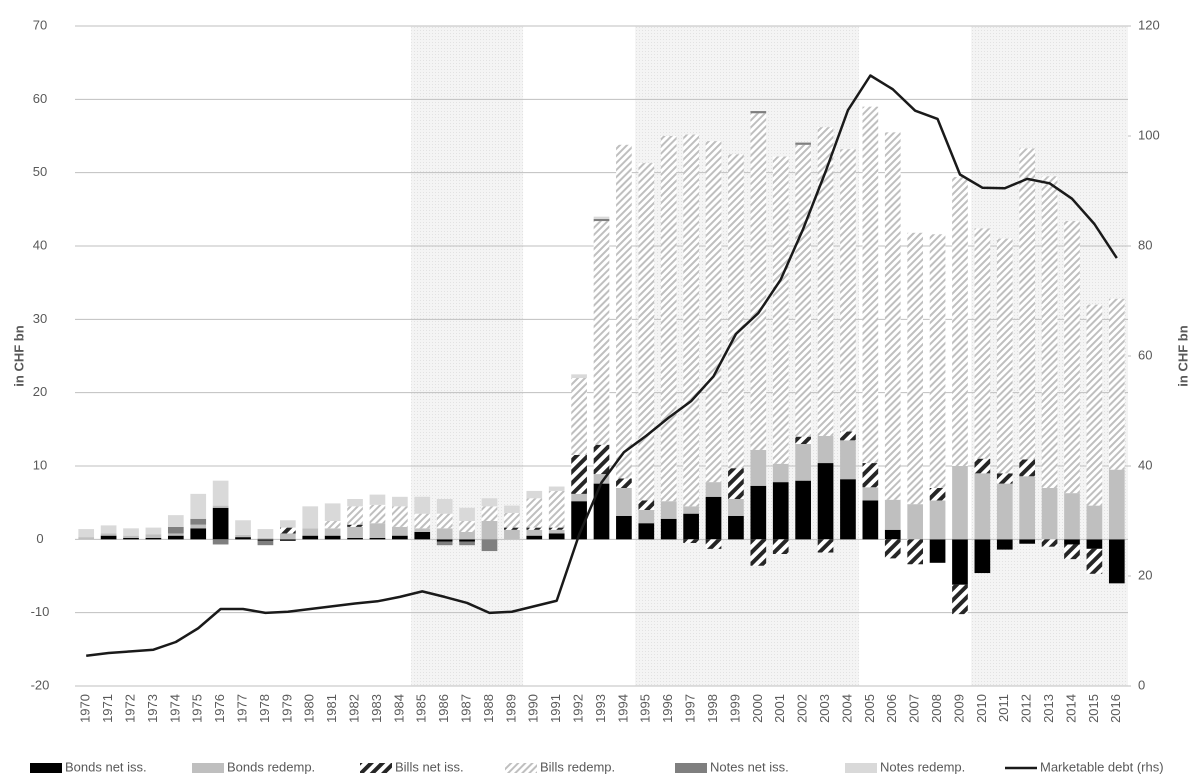  I want to click on x-tick-label: 1985, so click(421, 708).